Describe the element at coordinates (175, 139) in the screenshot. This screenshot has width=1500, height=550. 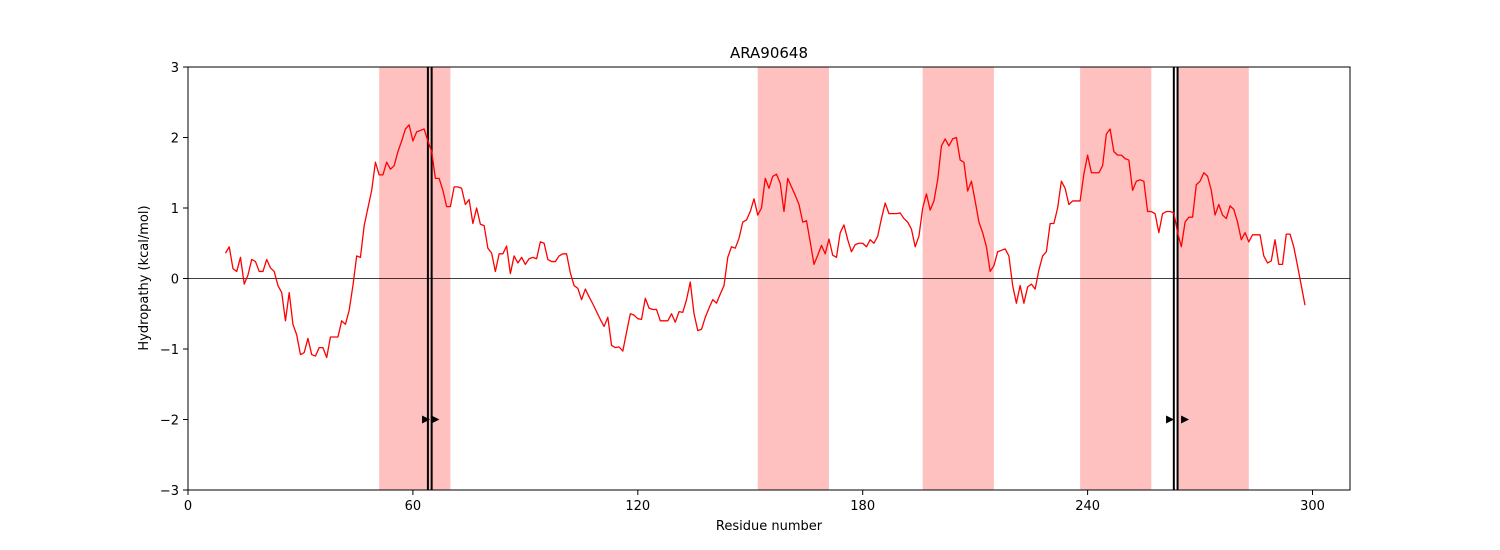
I see `y-tick-label-5: 2` at that location.